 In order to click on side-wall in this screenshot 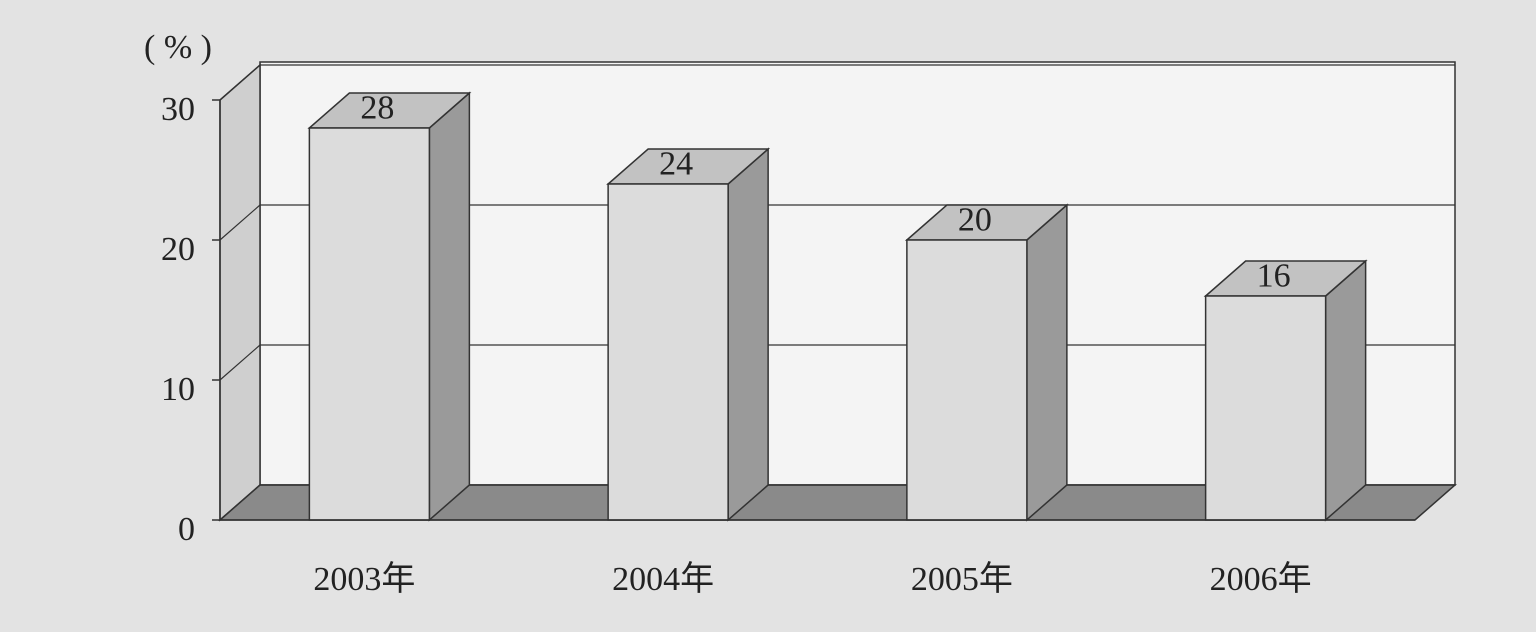, I will do `click(240, 292)`.